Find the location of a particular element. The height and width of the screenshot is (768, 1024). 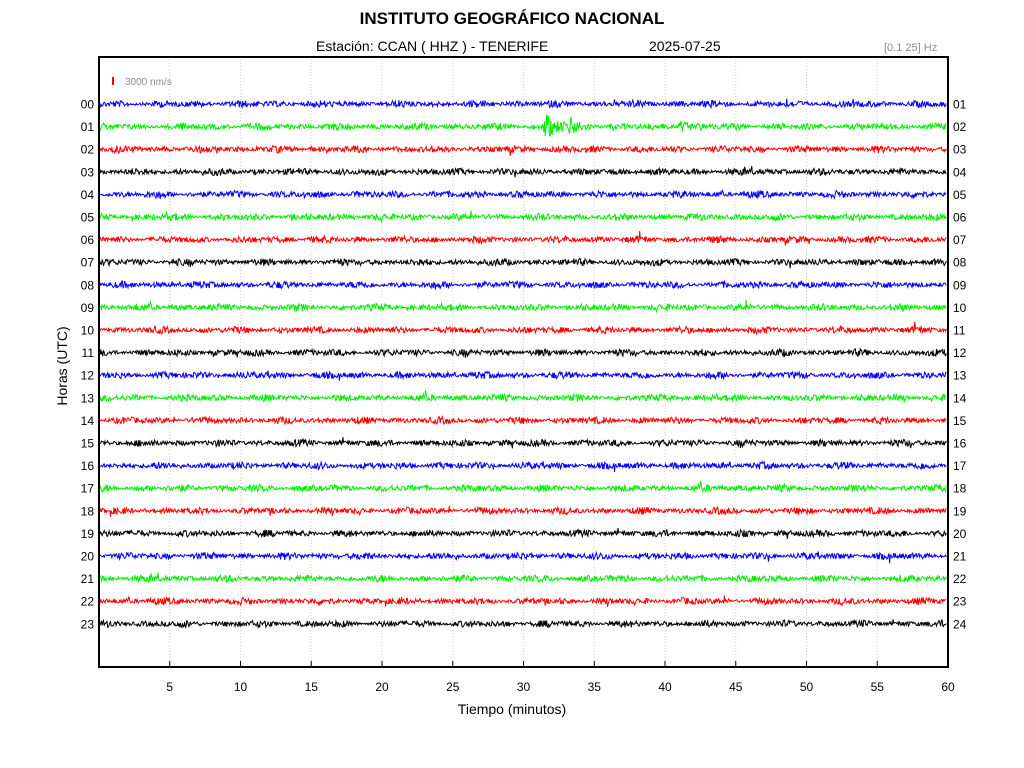

hour-label-right-05: 05 is located at coordinates (960, 195).